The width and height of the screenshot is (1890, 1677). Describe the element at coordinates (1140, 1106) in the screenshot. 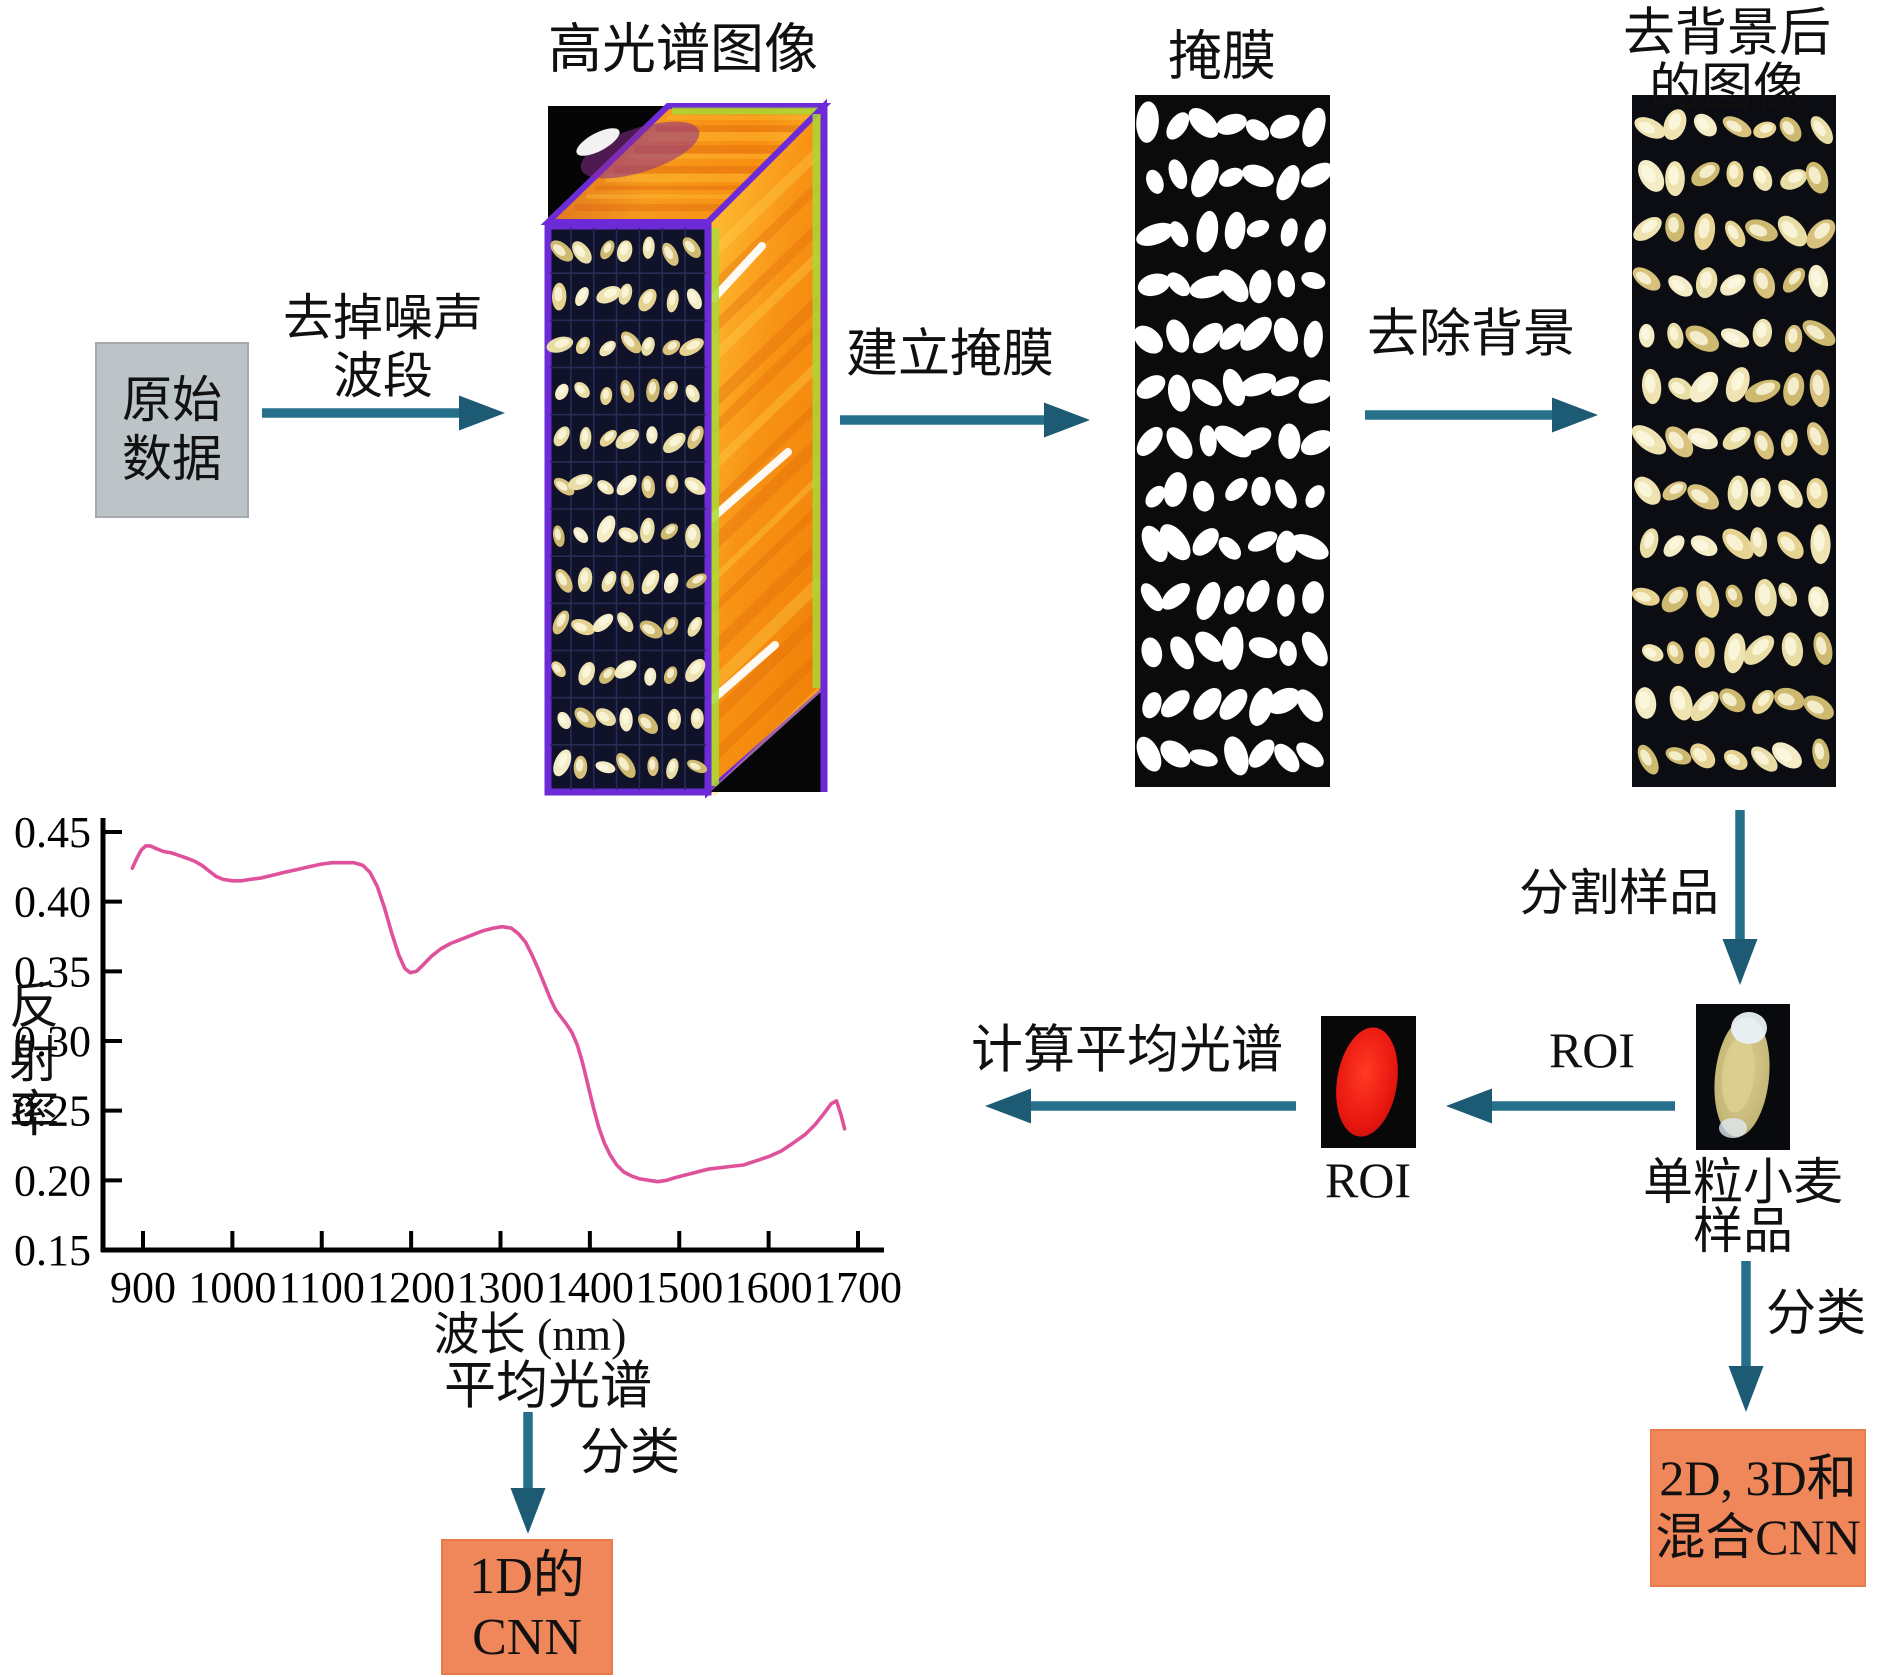

I see `arrow-avg-spectrum` at that location.